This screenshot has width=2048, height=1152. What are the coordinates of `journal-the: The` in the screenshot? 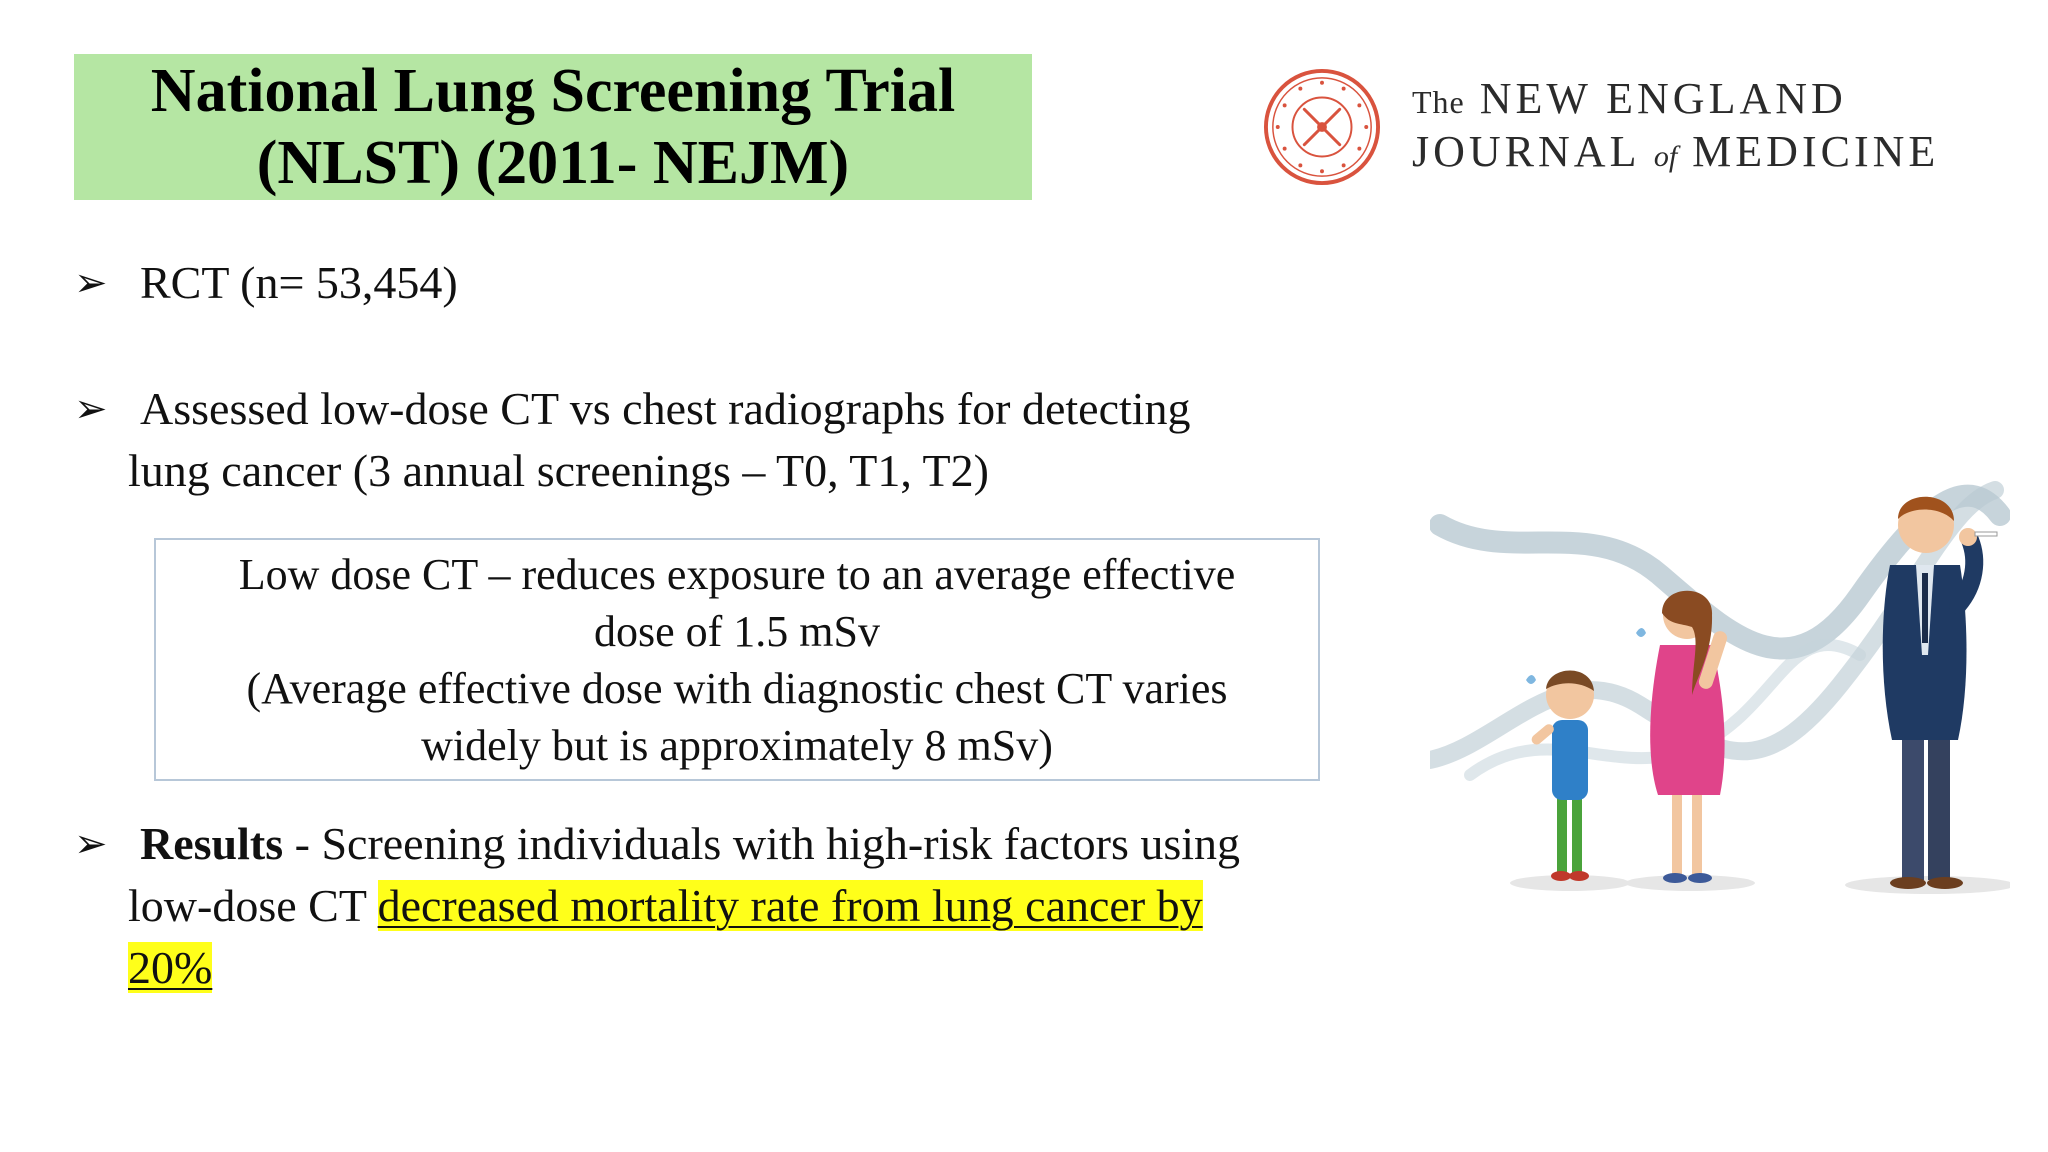 It's located at (1438, 102).